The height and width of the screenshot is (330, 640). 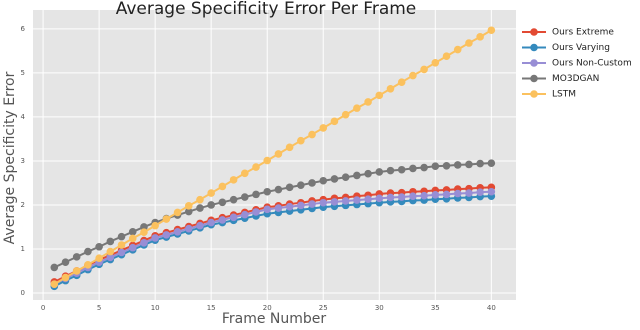 I want to click on chart-title: Average Specificity Error Per Frame, so click(x=266, y=9).